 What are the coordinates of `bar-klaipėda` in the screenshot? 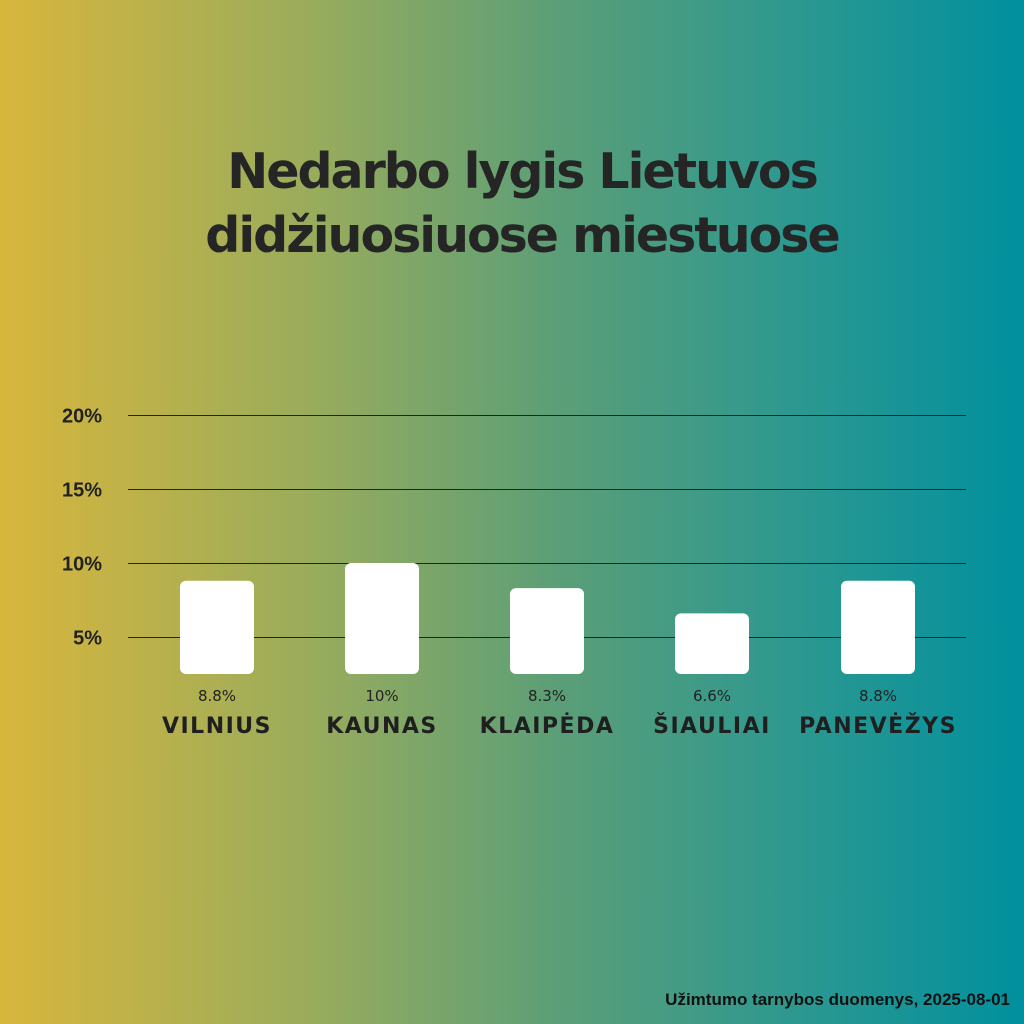 It's located at (547, 631).